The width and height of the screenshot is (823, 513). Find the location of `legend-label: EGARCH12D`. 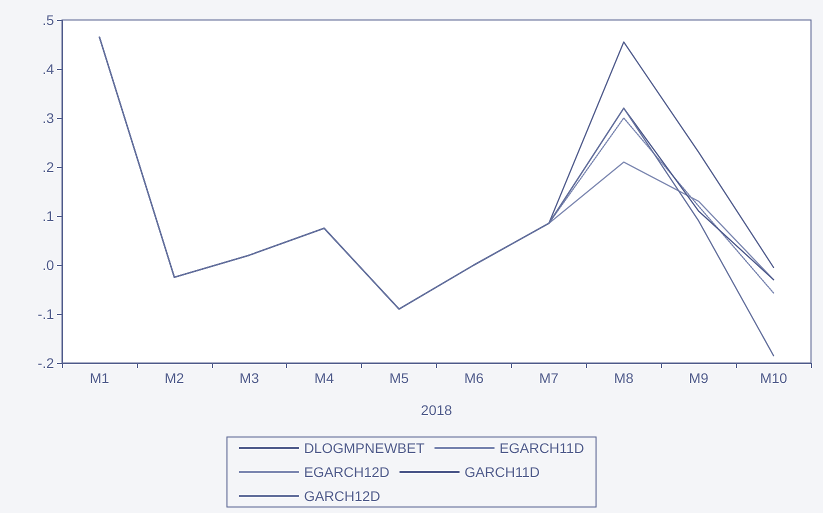

legend-label: EGARCH12D is located at coordinates (347, 472).